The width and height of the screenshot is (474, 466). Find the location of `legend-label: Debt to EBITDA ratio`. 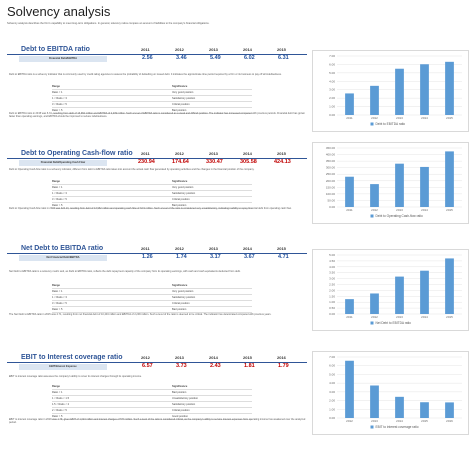

legend-label: Debt to EBITDA ratio is located at coordinates (391, 124).